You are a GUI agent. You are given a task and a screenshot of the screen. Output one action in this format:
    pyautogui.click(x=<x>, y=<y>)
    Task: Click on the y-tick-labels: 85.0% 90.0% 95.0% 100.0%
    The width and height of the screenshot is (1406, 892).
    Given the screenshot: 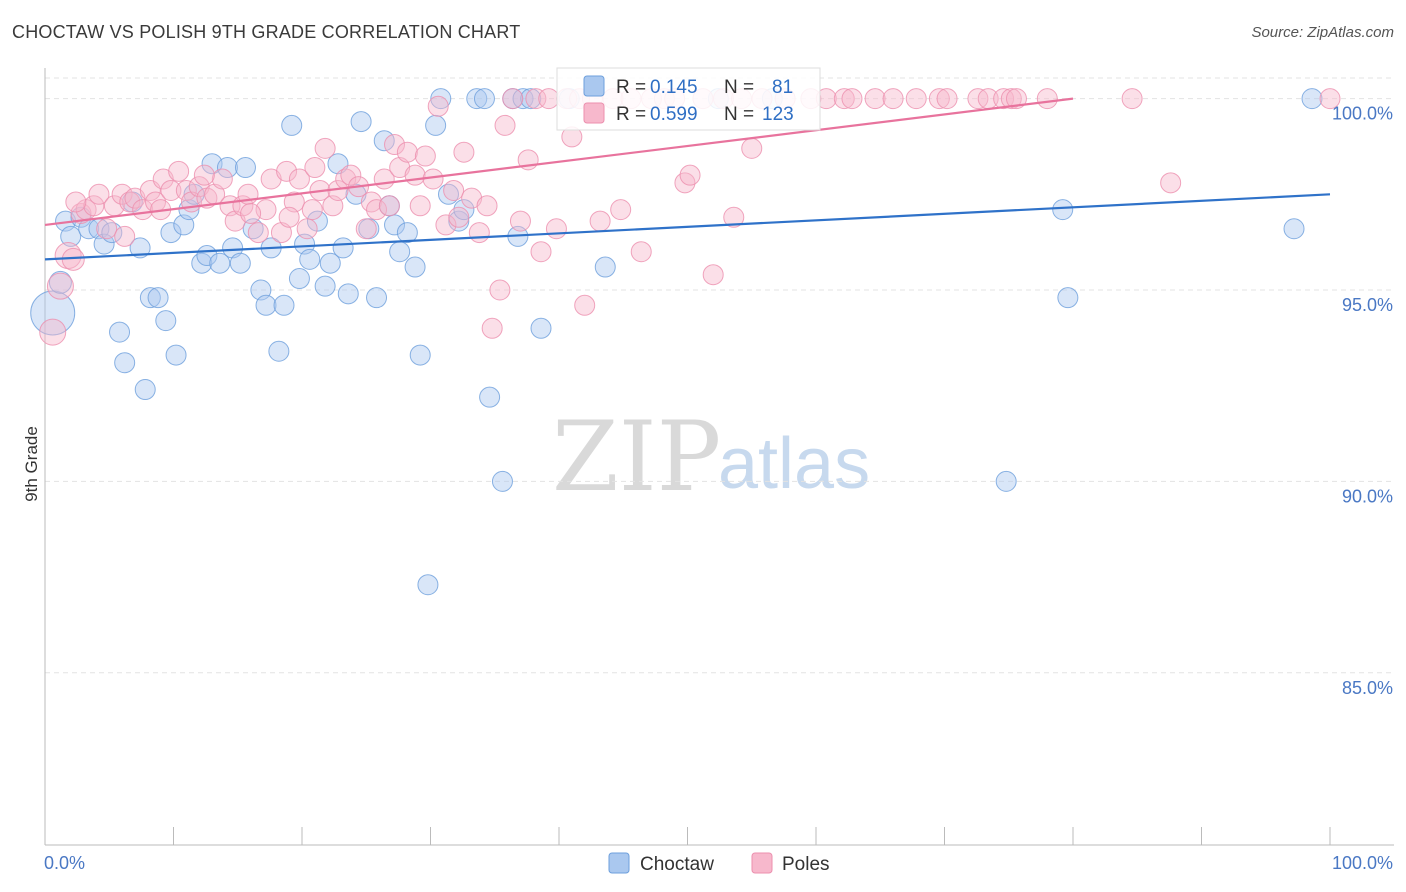 What is the action you would take?
    pyautogui.click(x=1362, y=401)
    